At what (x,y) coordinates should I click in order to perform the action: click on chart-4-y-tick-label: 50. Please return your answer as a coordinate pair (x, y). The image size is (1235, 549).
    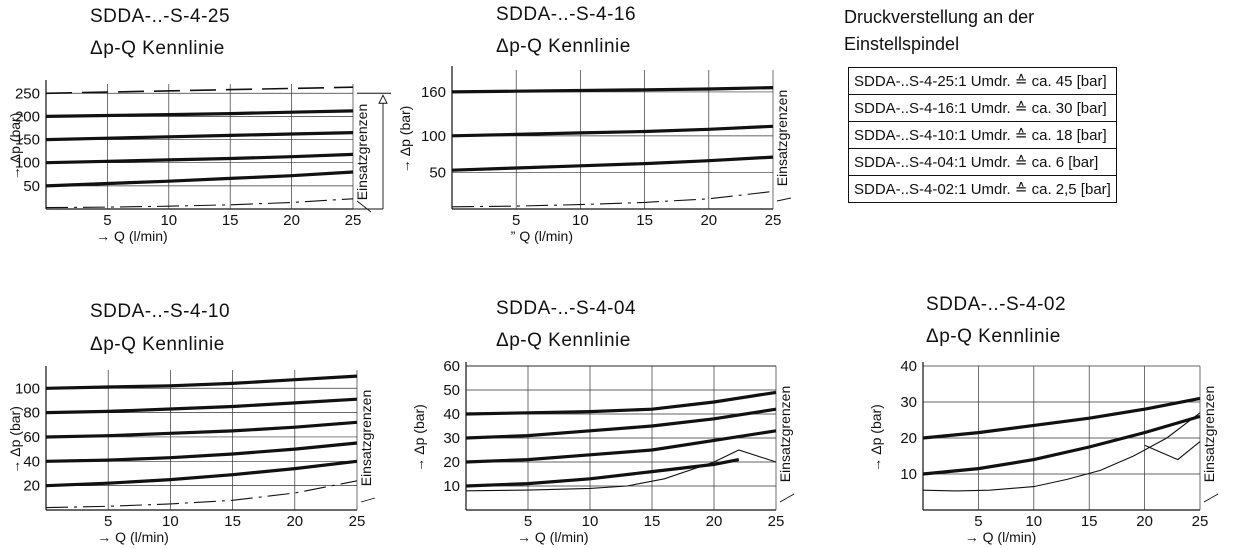
    Looking at the image, I should click on (451, 390).